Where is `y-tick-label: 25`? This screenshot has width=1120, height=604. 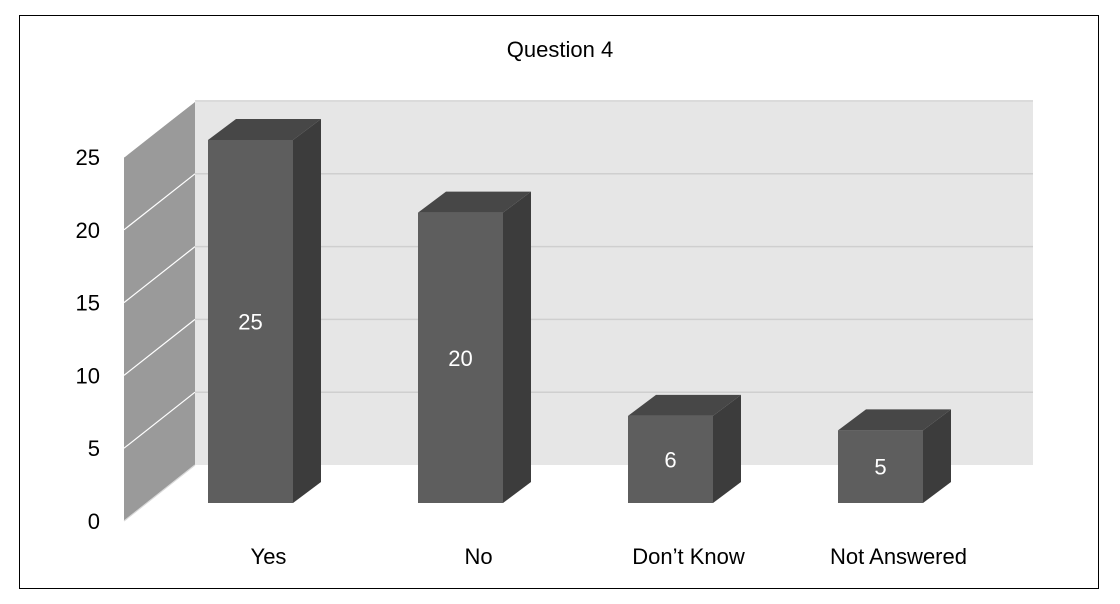
y-tick-label: 25 is located at coordinates (88, 157).